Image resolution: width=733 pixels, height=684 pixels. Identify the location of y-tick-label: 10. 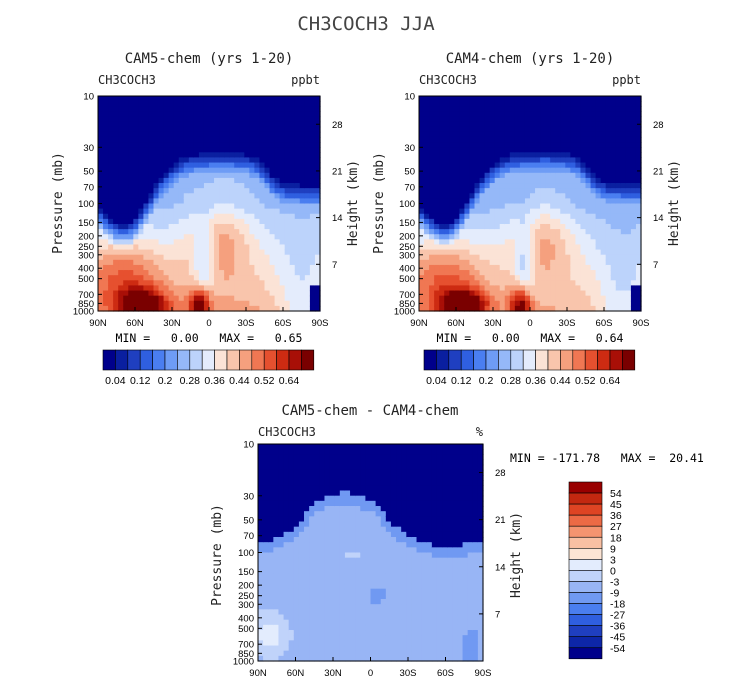
(88, 97).